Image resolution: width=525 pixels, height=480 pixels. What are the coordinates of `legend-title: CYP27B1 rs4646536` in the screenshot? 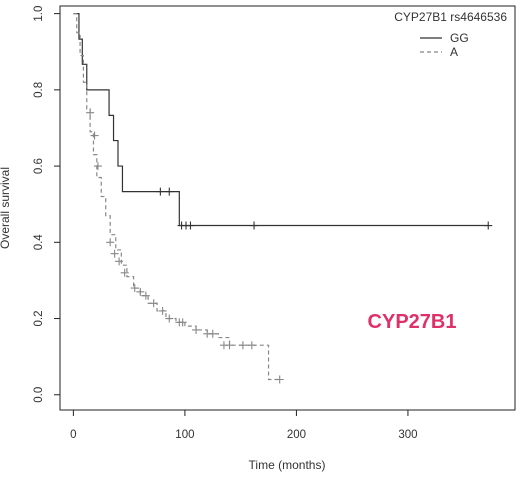 It's located at (450, 17).